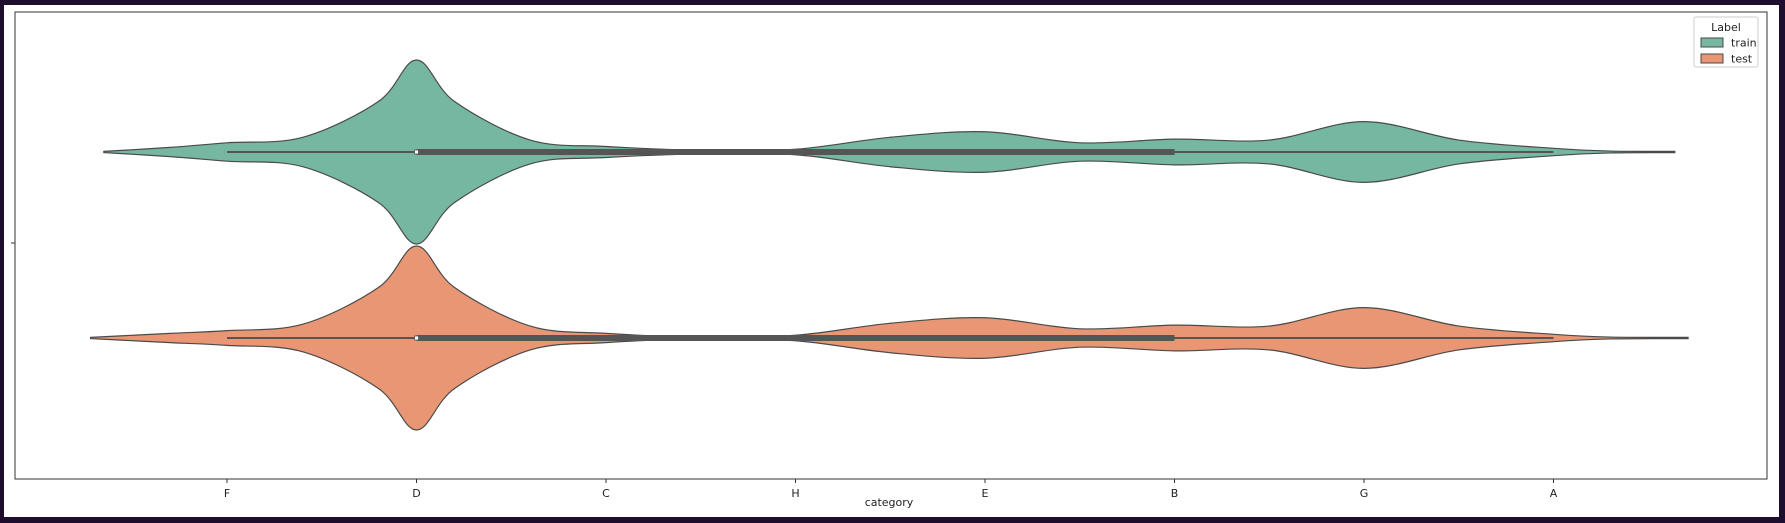 Image resolution: width=1785 pixels, height=523 pixels. What do you see at coordinates (1726, 42) in the screenshot?
I see `legend: Label train test` at bounding box center [1726, 42].